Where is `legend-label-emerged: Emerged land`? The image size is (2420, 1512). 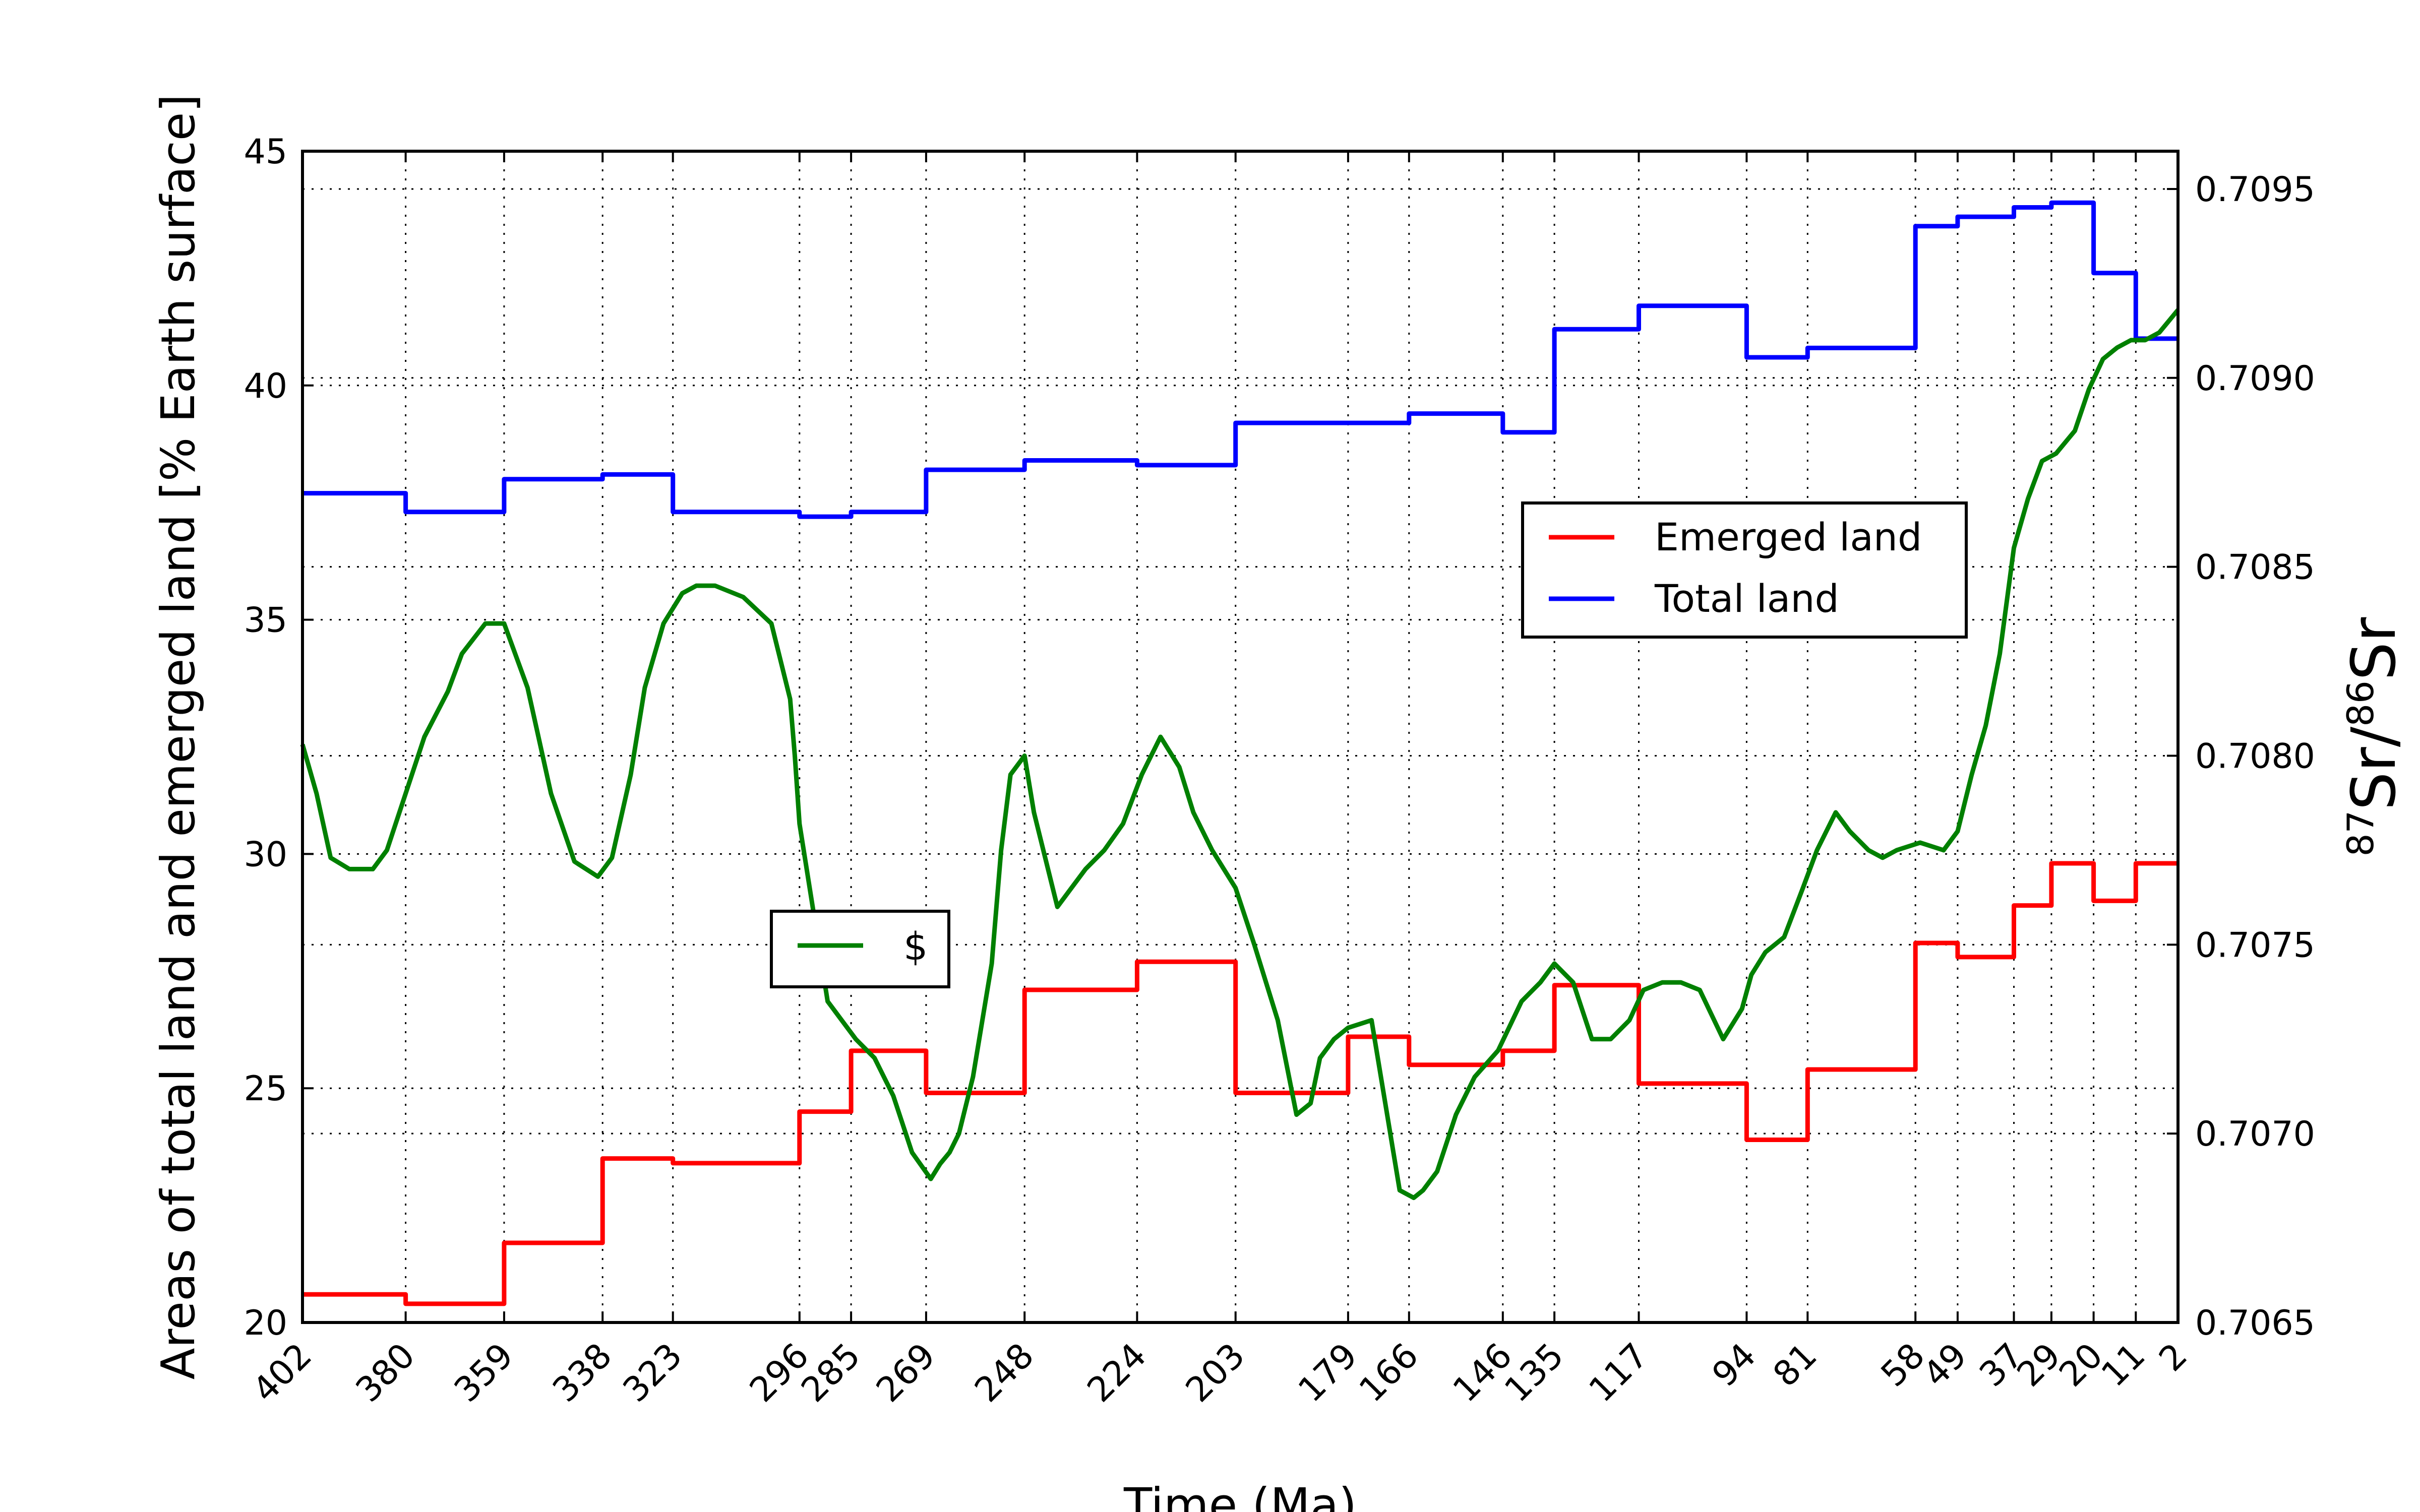
legend-label-emerged: Emerged land is located at coordinates (1788, 537).